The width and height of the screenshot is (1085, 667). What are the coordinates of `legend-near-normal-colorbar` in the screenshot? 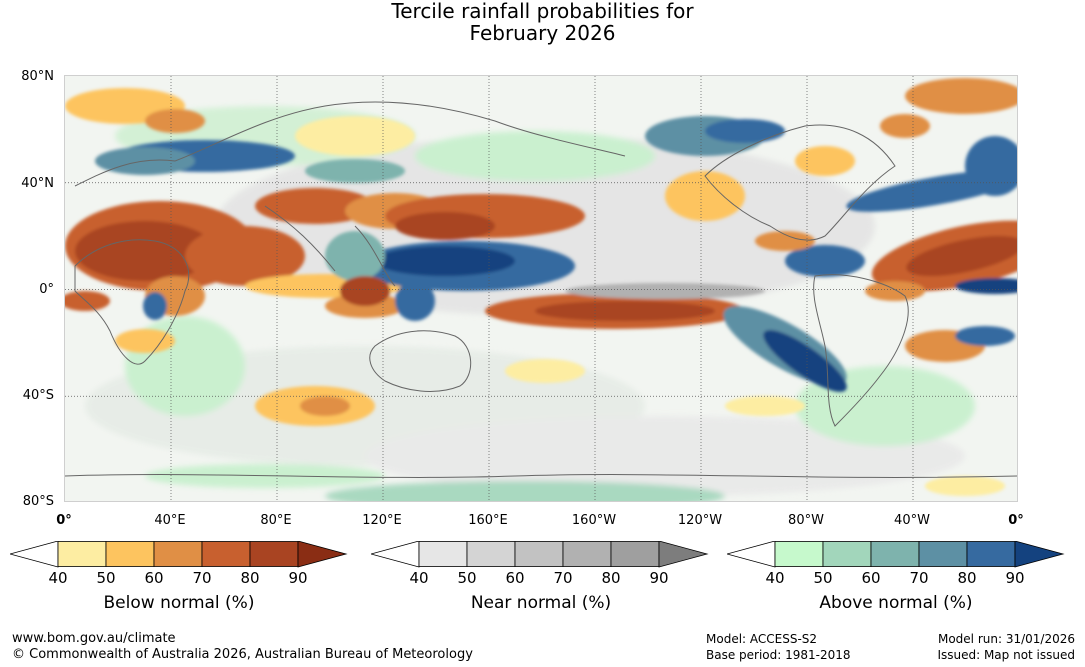 It's located at (540, 554).